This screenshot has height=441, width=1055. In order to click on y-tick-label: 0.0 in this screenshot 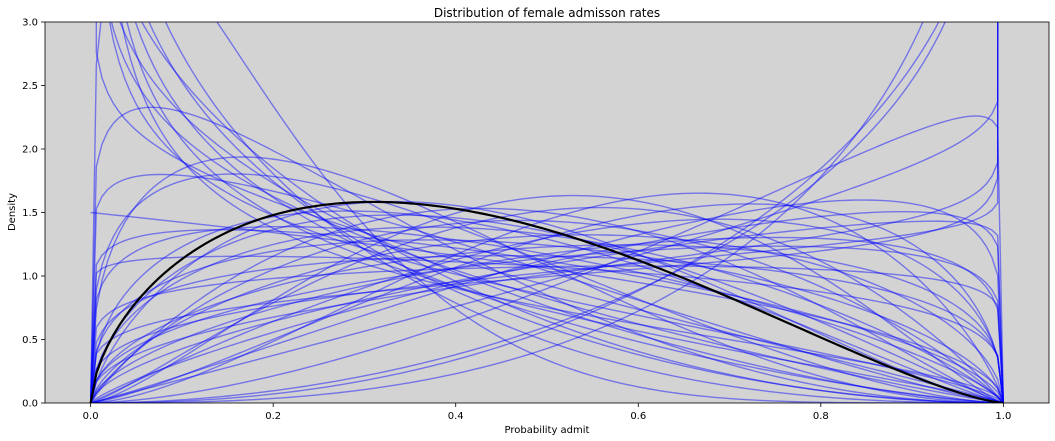, I will do `click(30, 404)`.